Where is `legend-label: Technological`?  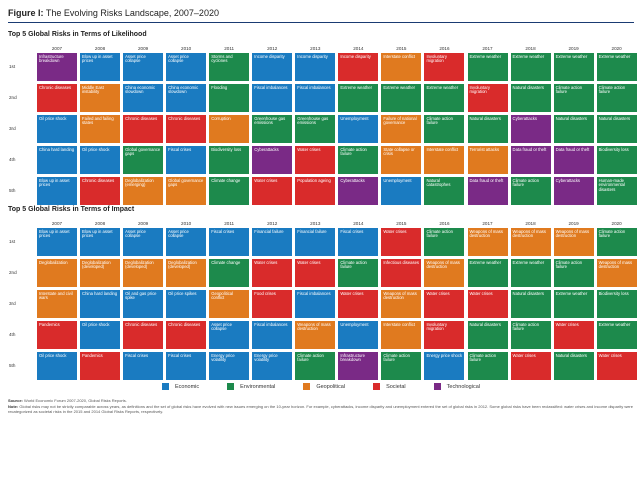 legend-label: Technological is located at coordinates (463, 386).